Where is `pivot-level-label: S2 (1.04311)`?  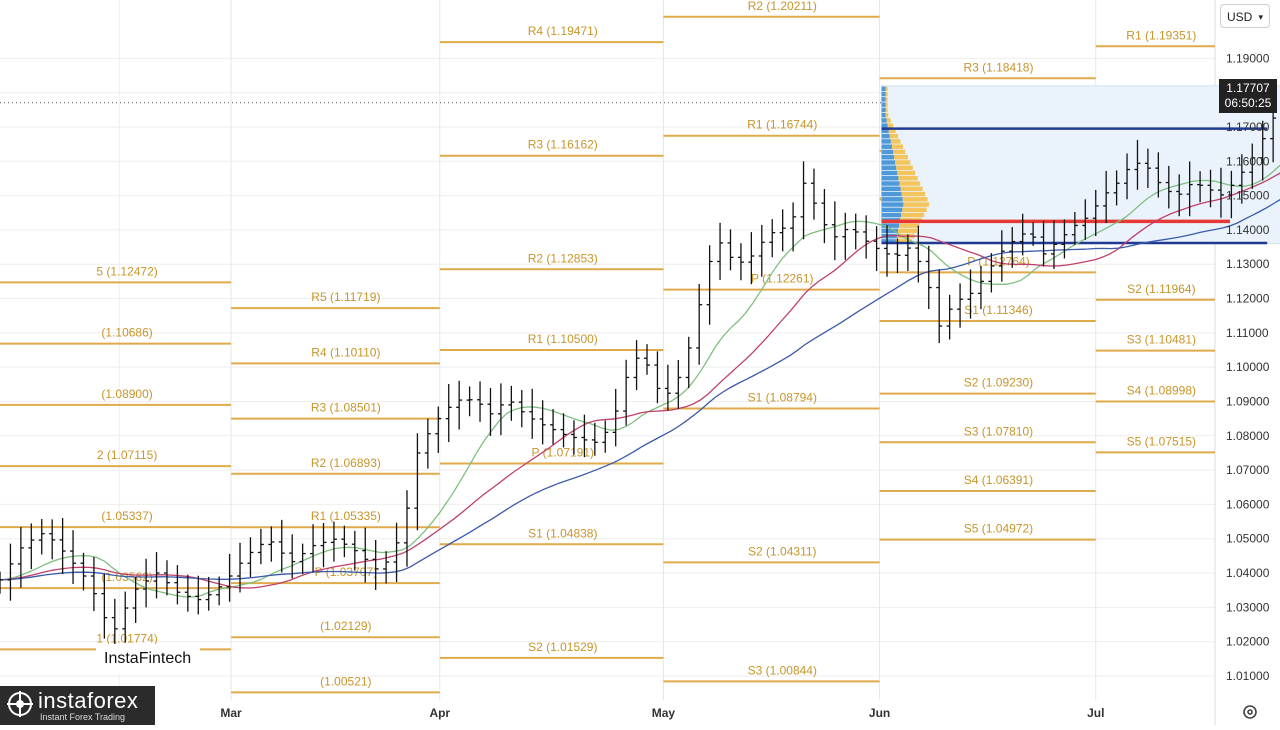 pivot-level-label: S2 (1.04311) is located at coordinates (782, 551).